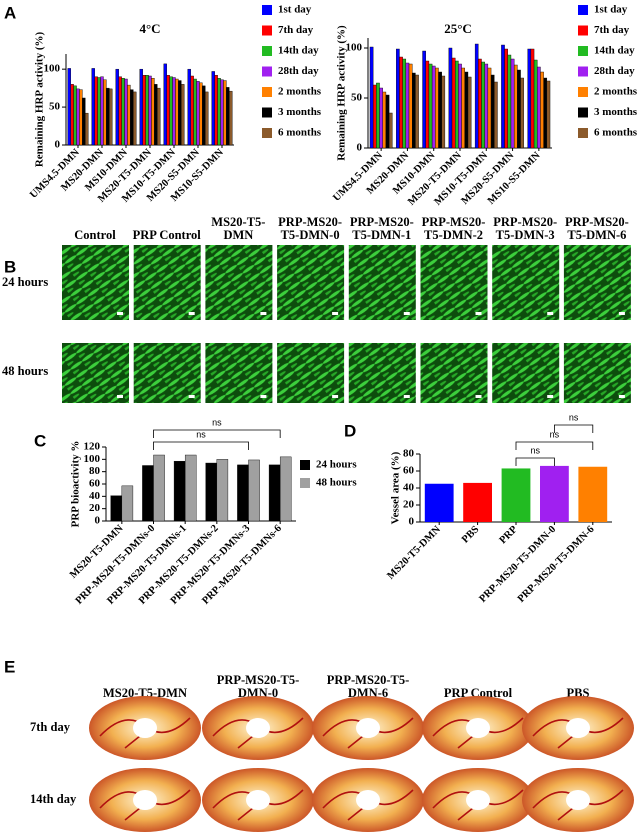 Image resolution: width=640 pixels, height=839 pixels. Describe the element at coordinates (555, 434) in the screenshot. I see `annotation: ns` at that location.